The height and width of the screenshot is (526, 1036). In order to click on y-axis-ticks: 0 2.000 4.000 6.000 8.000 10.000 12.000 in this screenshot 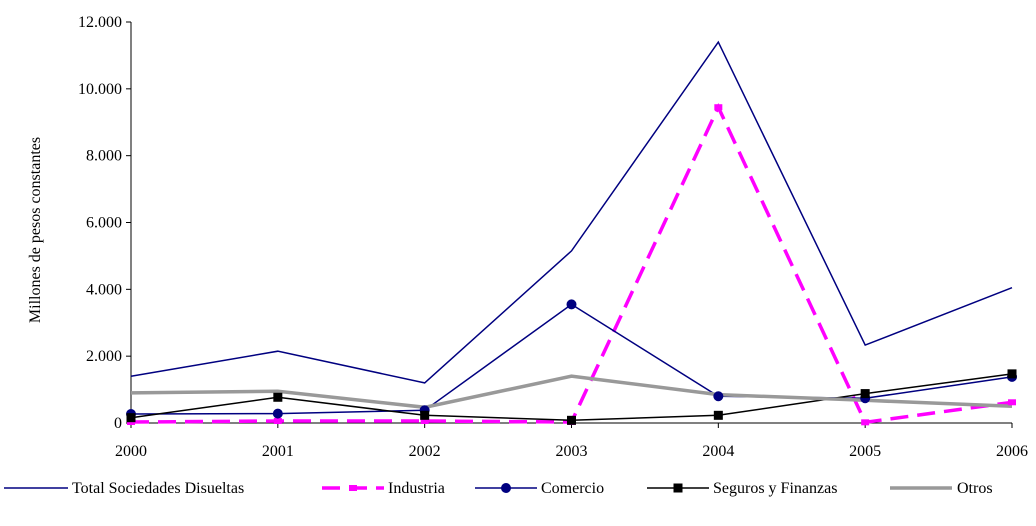, I will do `click(104, 223)`.